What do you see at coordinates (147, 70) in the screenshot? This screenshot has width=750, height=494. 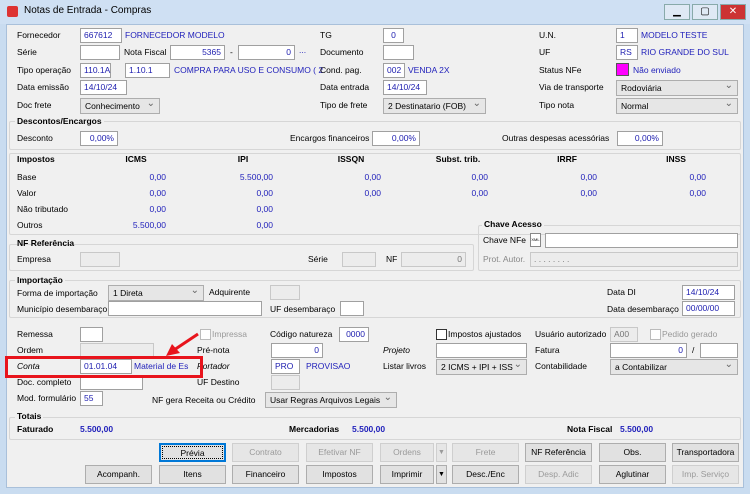 I see `cfop-input: 1.10.1` at bounding box center [147, 70].